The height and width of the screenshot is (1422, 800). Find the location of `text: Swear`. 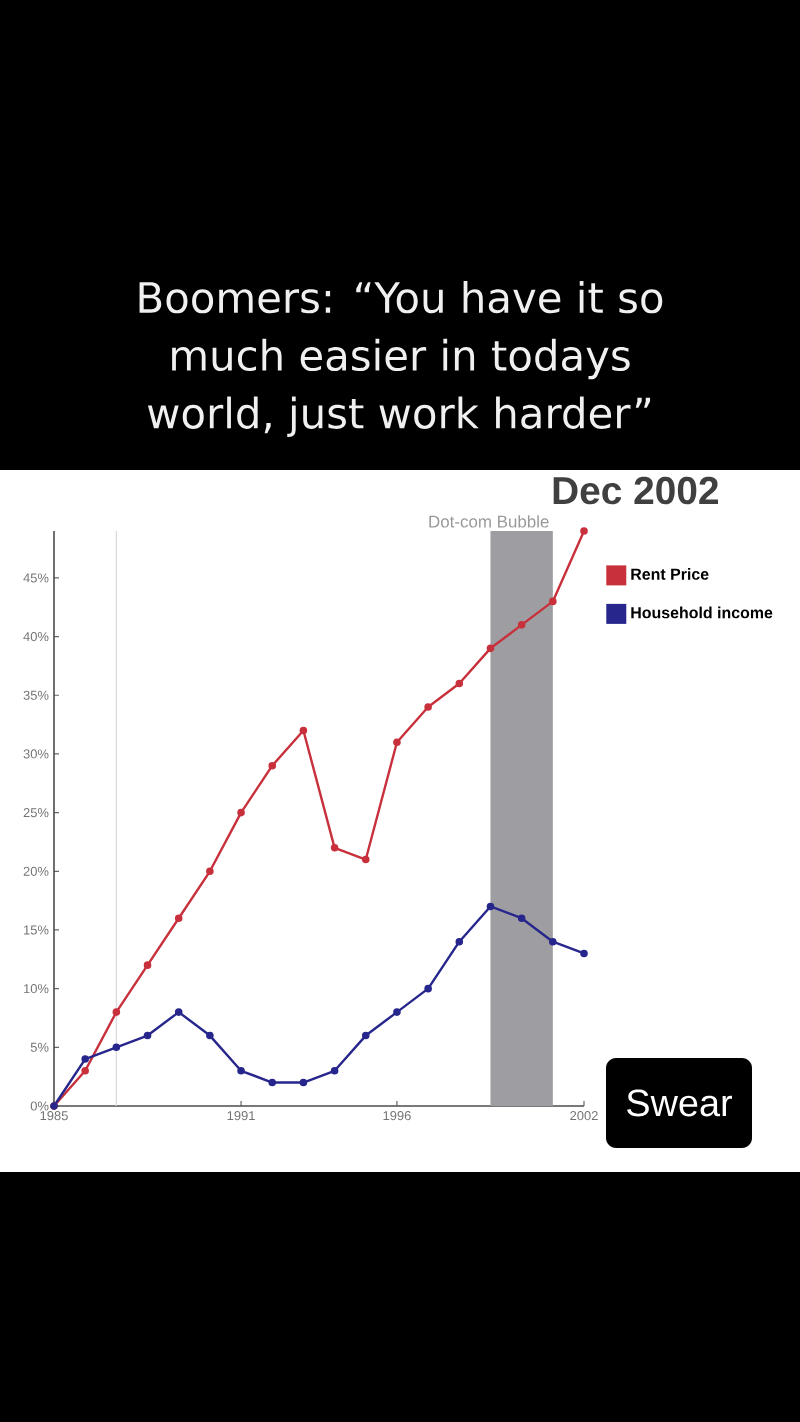

text: Swear is located at coordinates (680, 1103).